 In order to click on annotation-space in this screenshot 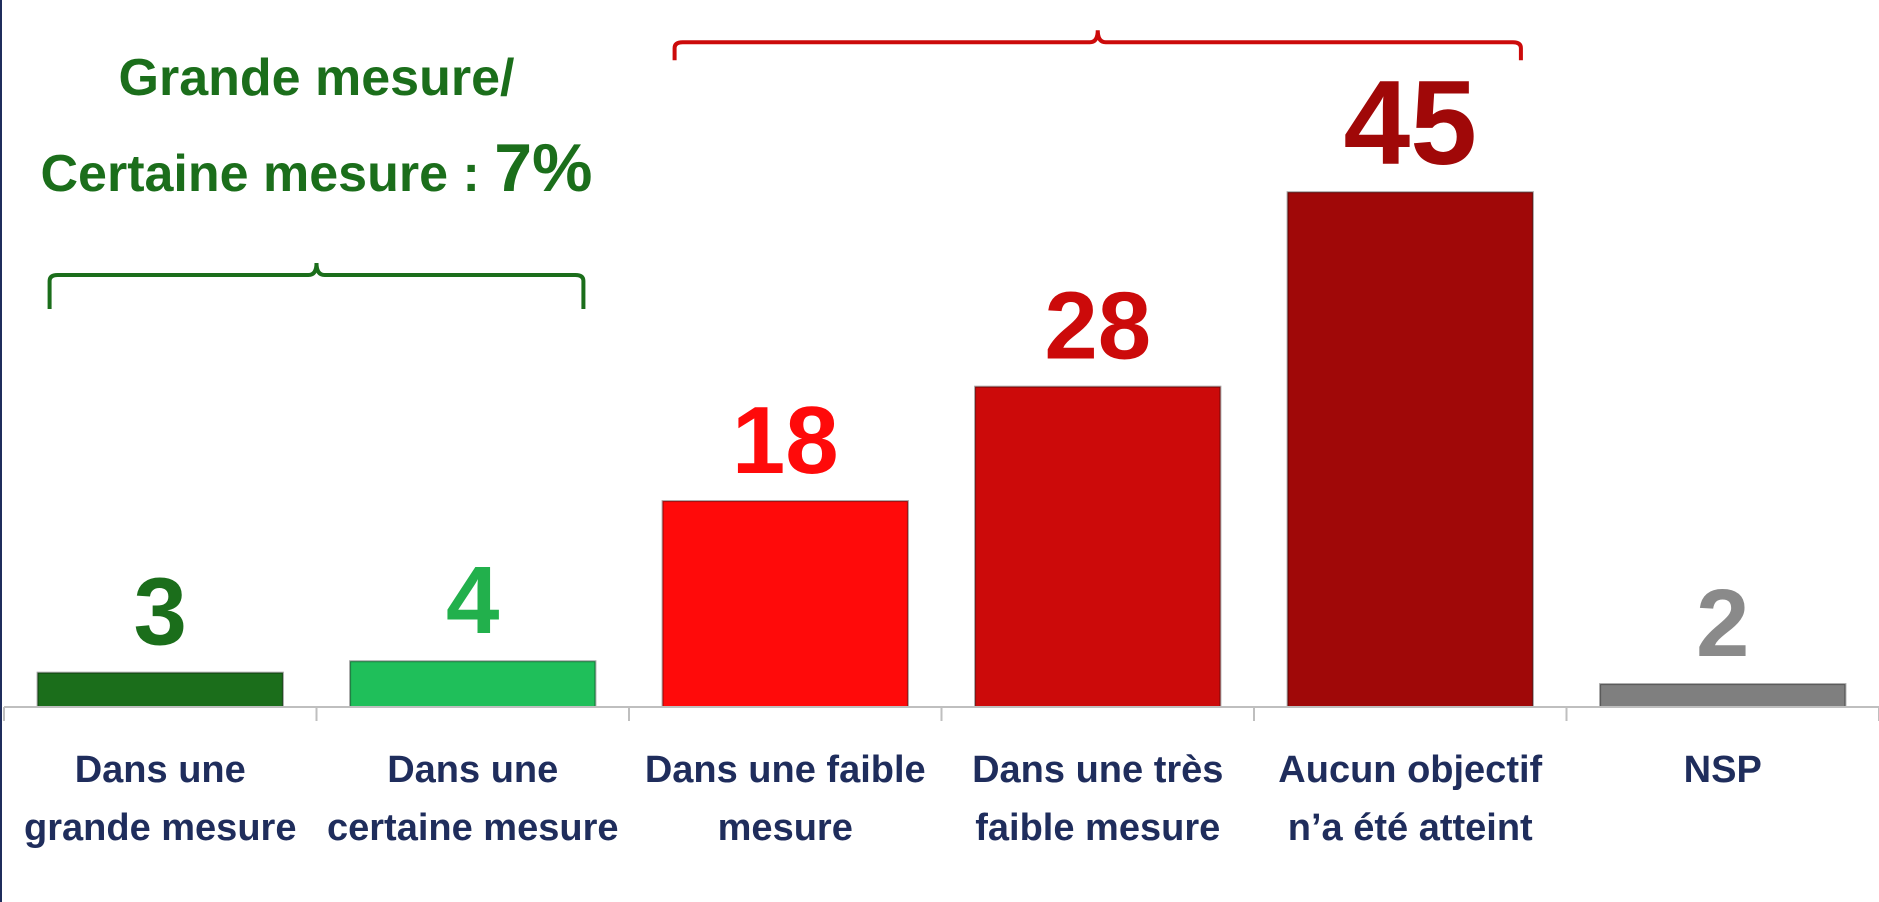, I will do `click(487, 174)`.